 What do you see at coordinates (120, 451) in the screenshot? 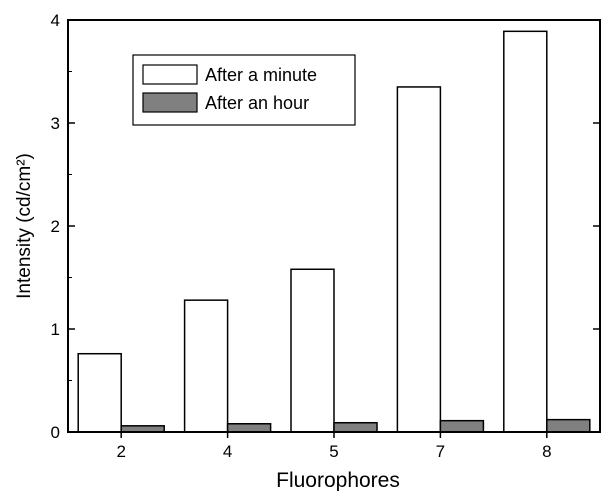
I see `x-tick-label: 2` at bounding box center [120, 451].